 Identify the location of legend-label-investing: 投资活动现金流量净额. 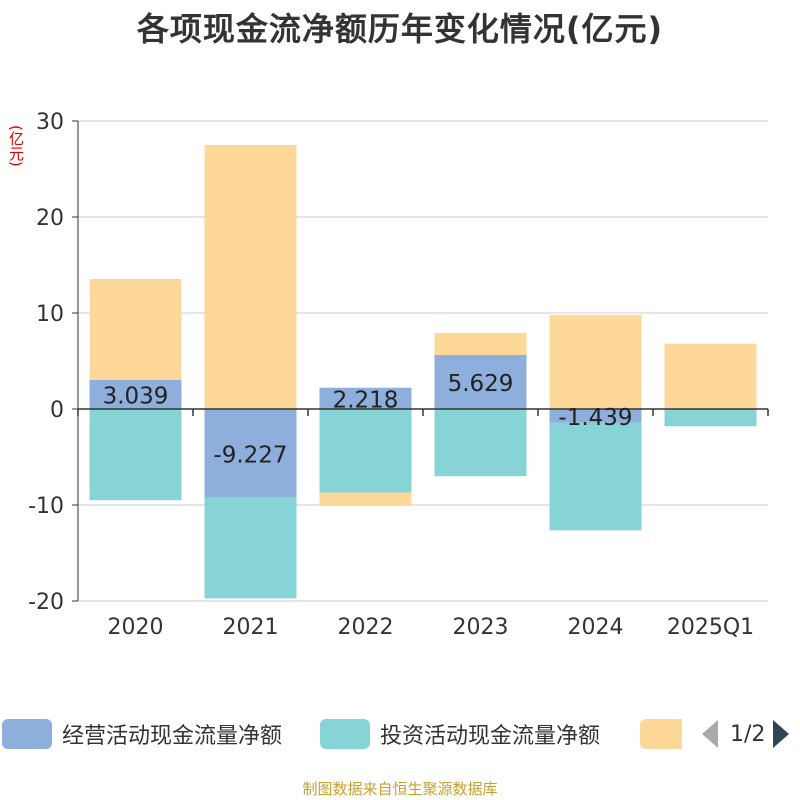
(490, 736).